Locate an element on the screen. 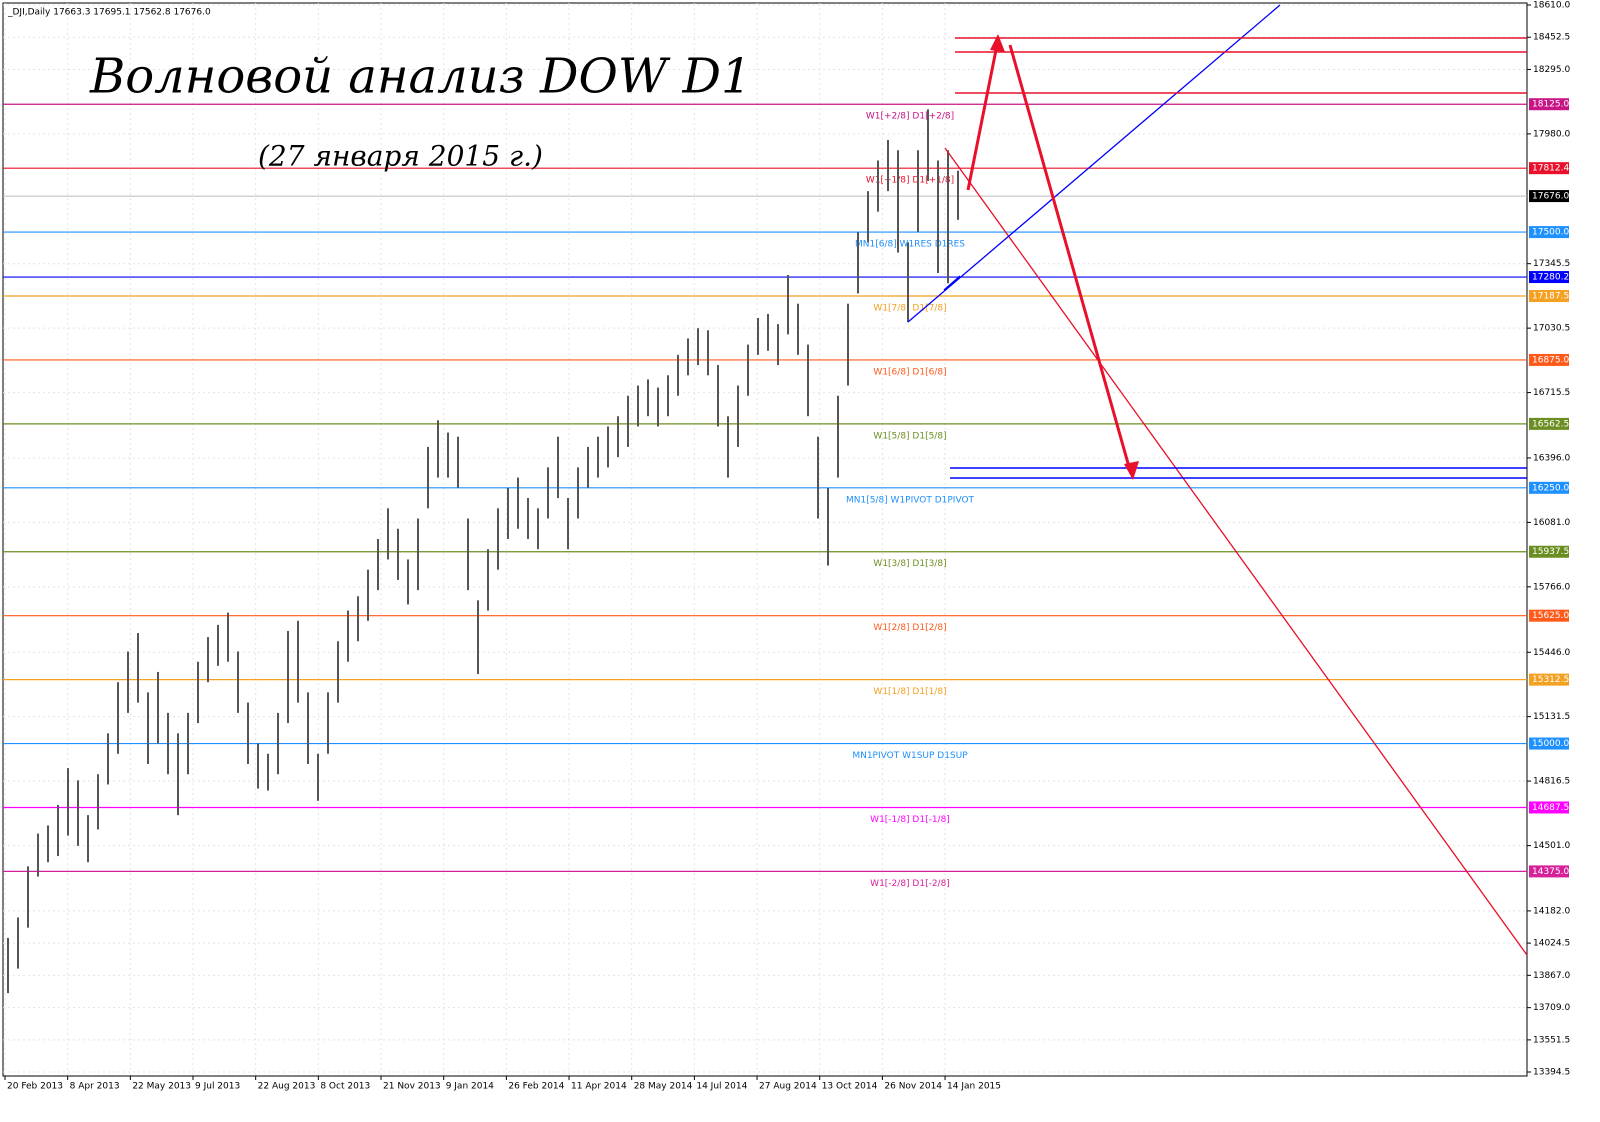  y-tick-label: 17980.0 is located at coordinates (1551, 134).